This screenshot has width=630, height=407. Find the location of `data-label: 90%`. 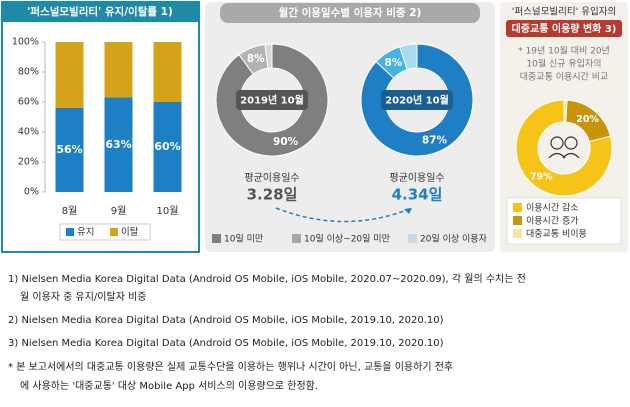

data-label: 90% is located at coordinates (286, 142).